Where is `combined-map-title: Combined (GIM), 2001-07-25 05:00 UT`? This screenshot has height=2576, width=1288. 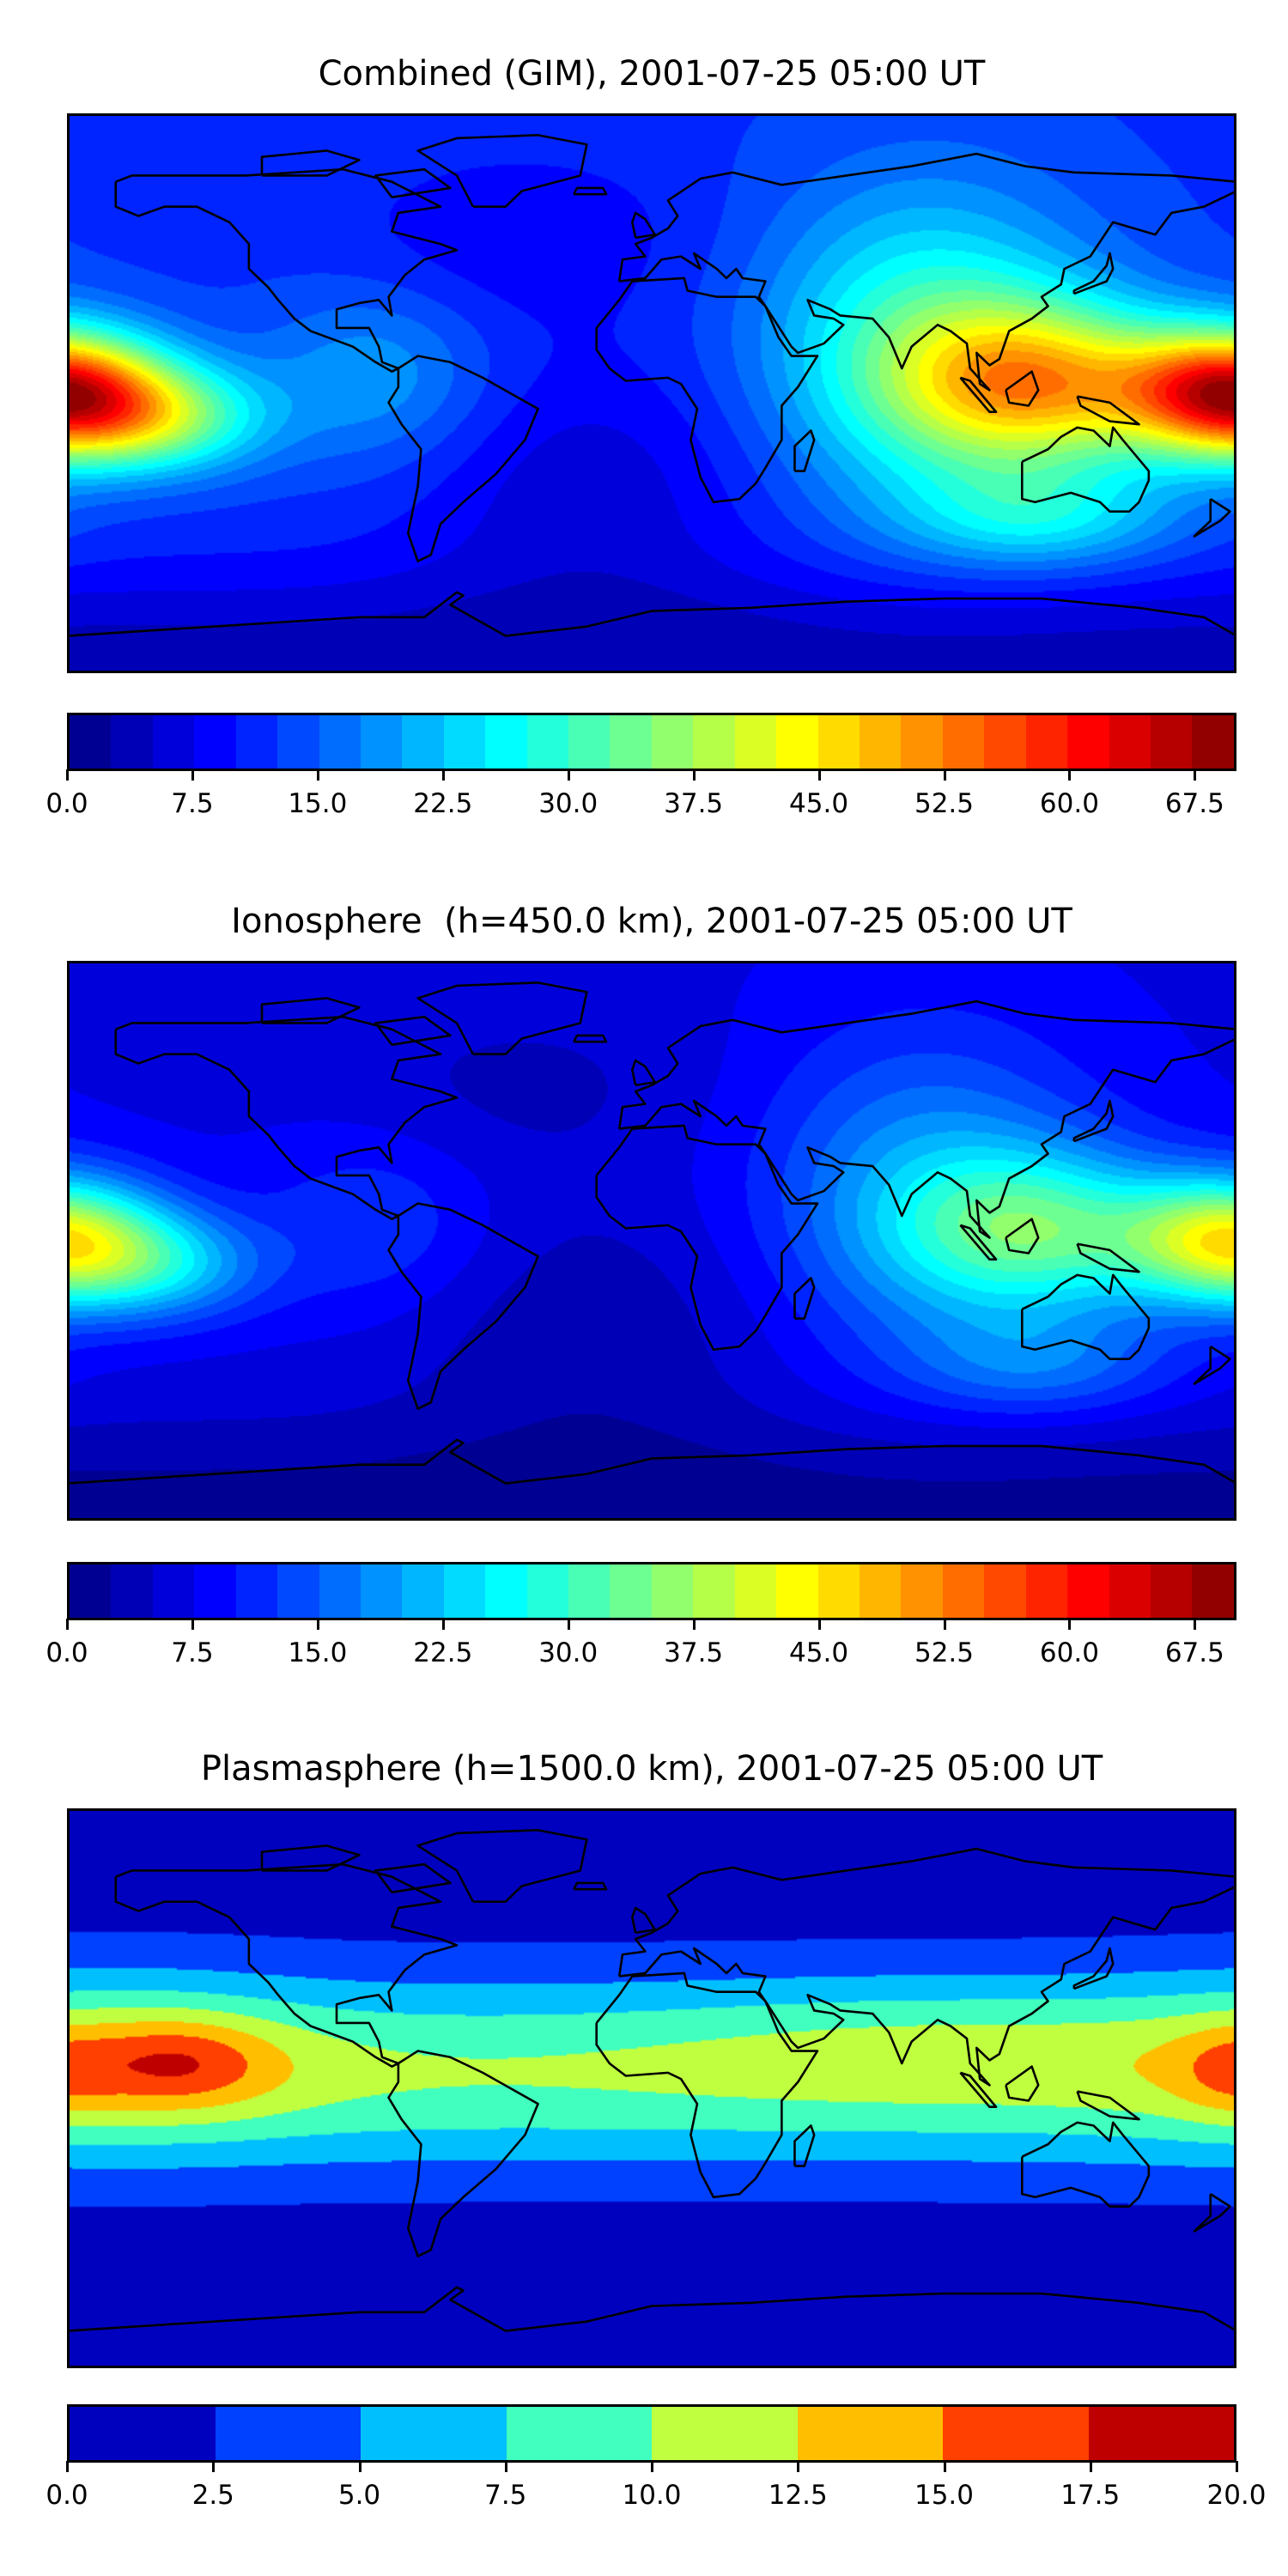
combined-map-title: Combined (GIM), 2001-07-25 05:00 UT is located at coordinates (652, 74).